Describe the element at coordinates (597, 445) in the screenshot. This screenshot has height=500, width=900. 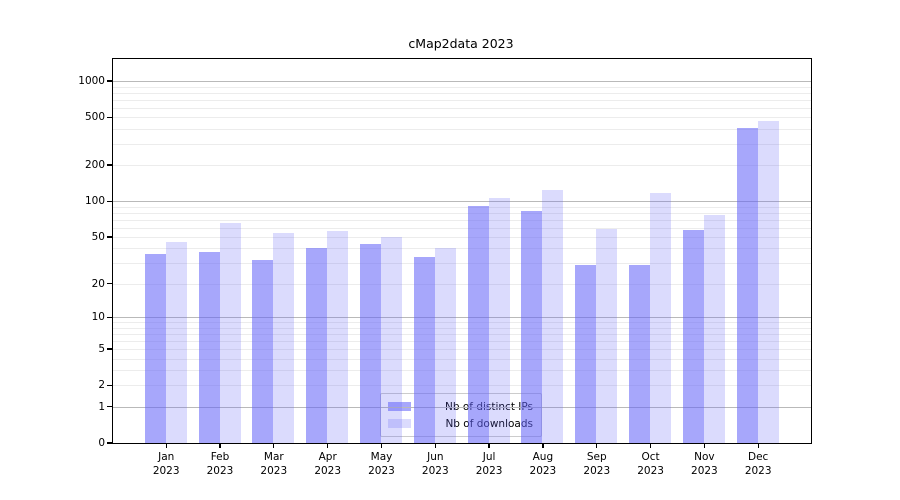
I see `x-tickmark-sep` at that location.